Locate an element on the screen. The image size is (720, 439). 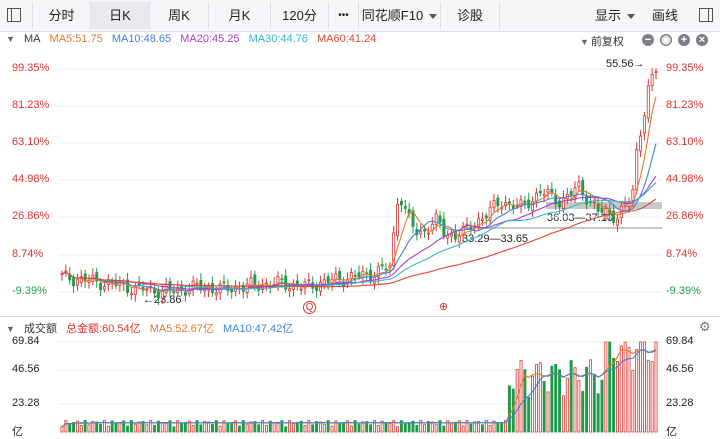
panel-divider is located at coordinates (360, 316).